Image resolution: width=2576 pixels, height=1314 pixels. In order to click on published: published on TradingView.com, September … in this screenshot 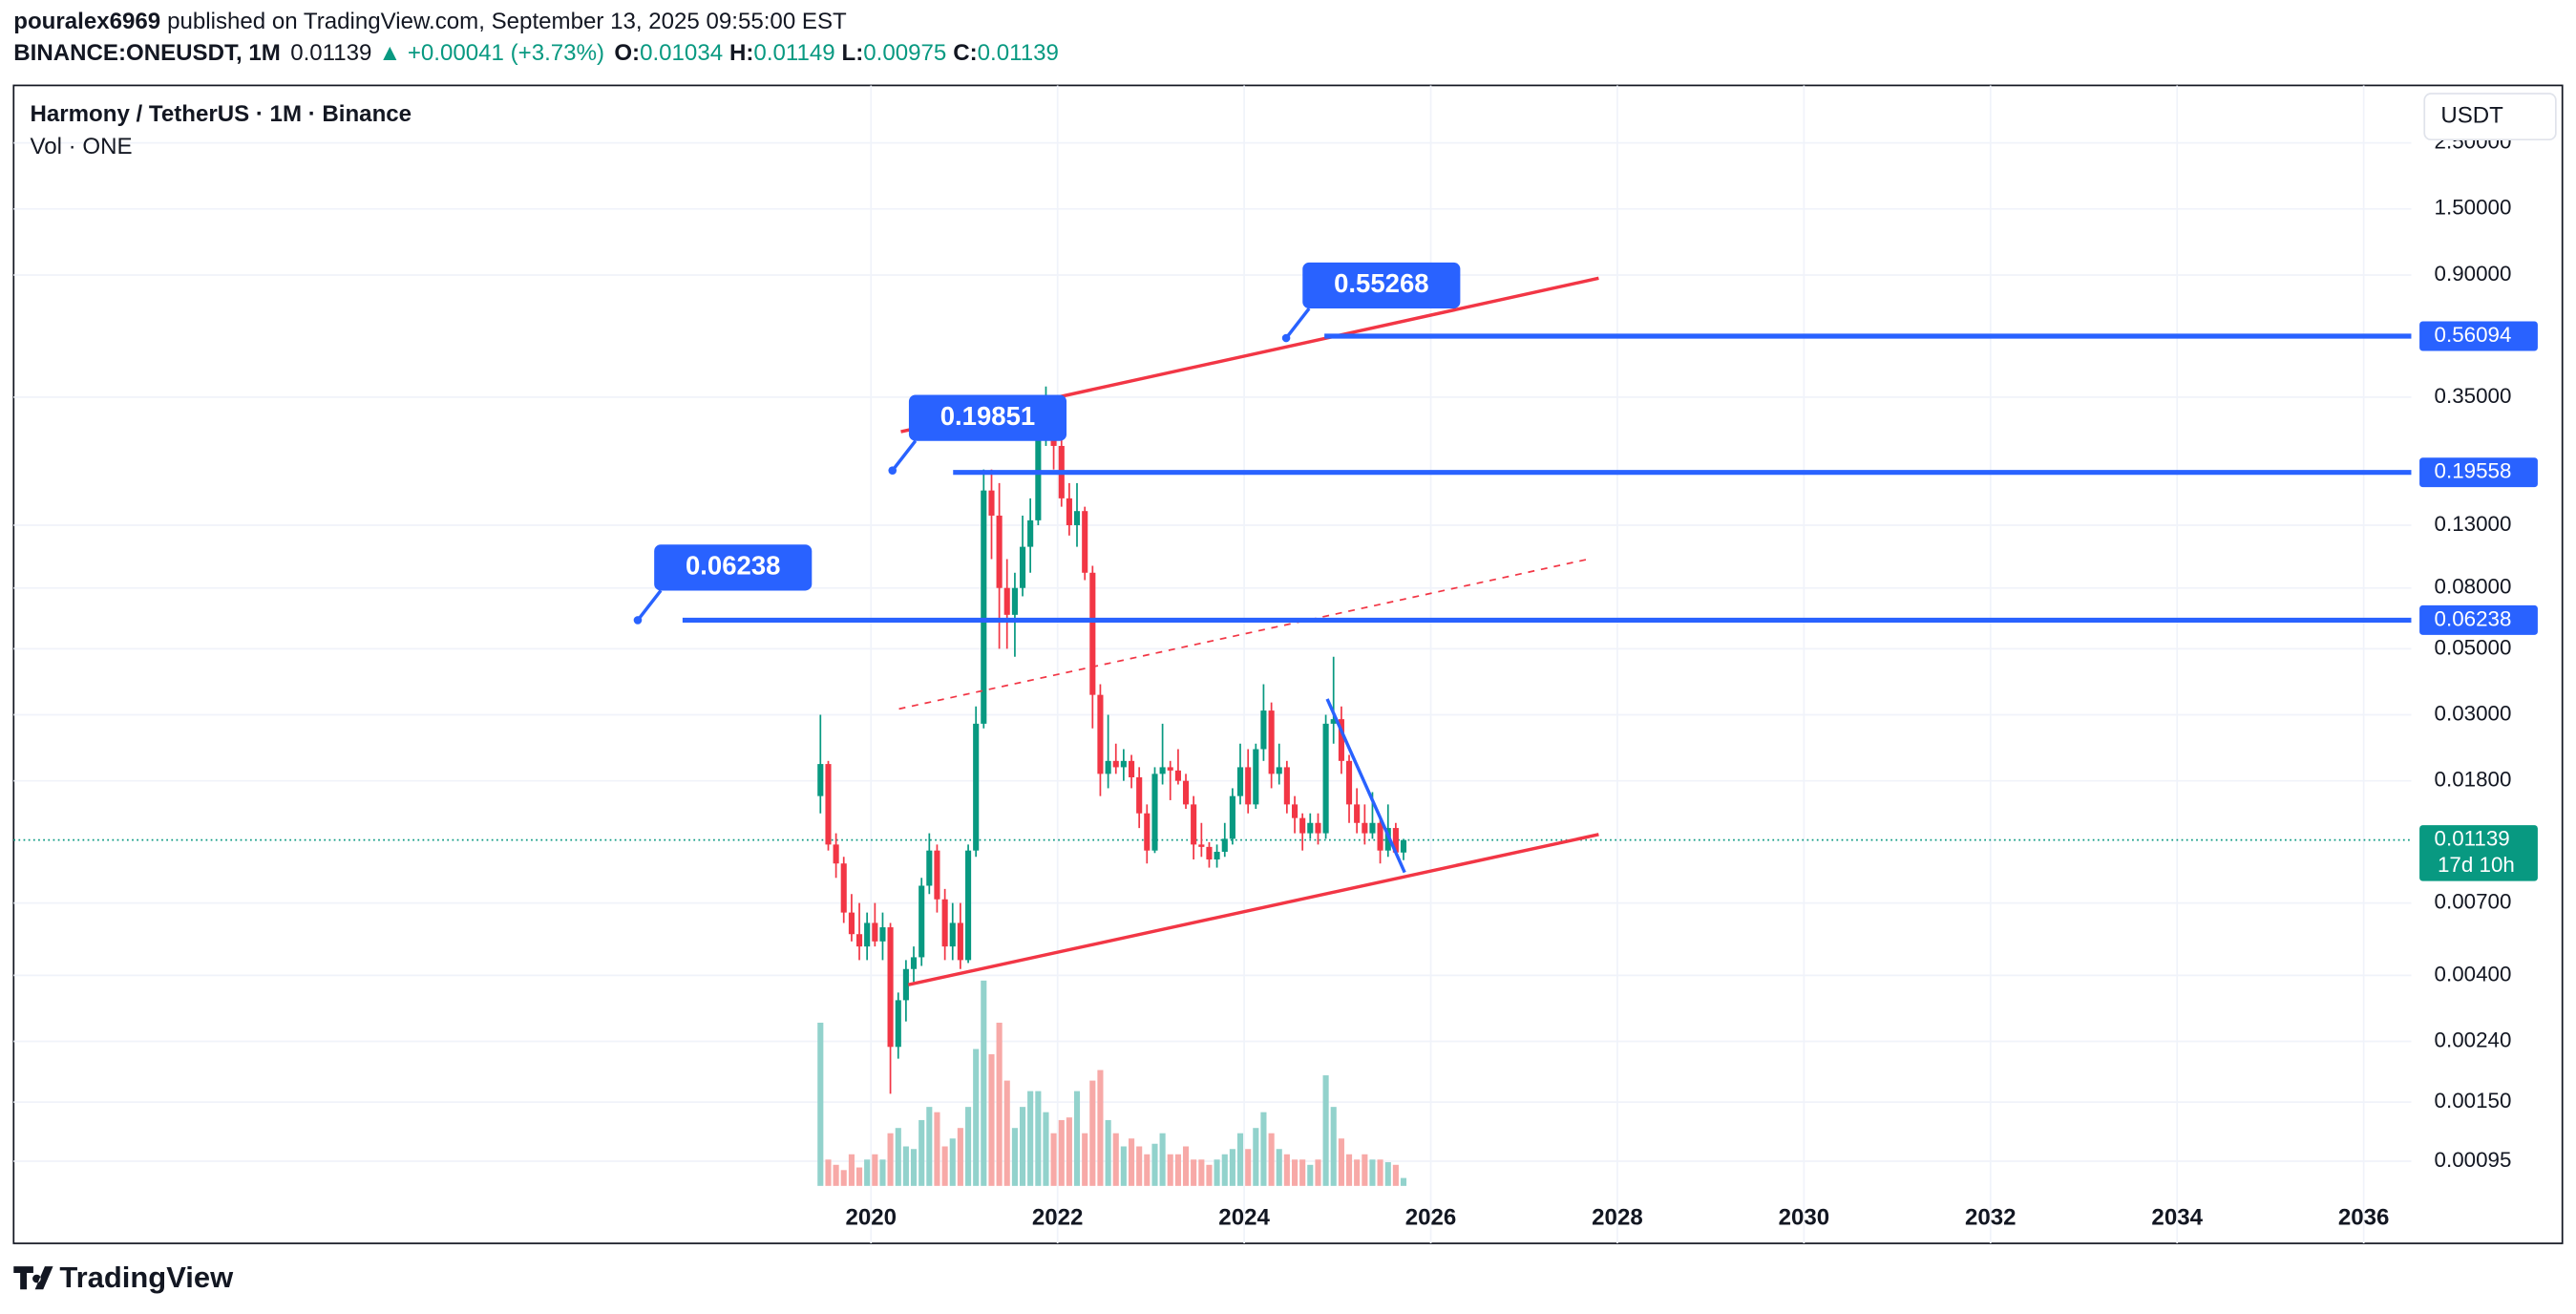, I will do `click(507, 21)`.